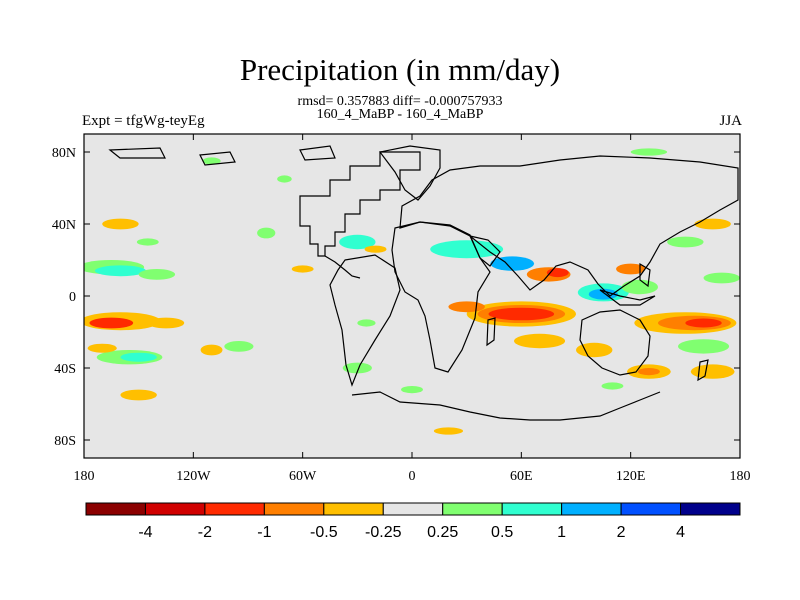 Image resolution: width=800 pixels, height=600 pixels. What do you see at coordinates (65, 369) in the screenshot?
I see `y-tick-label: 40S` at bounding box center [65, 369].